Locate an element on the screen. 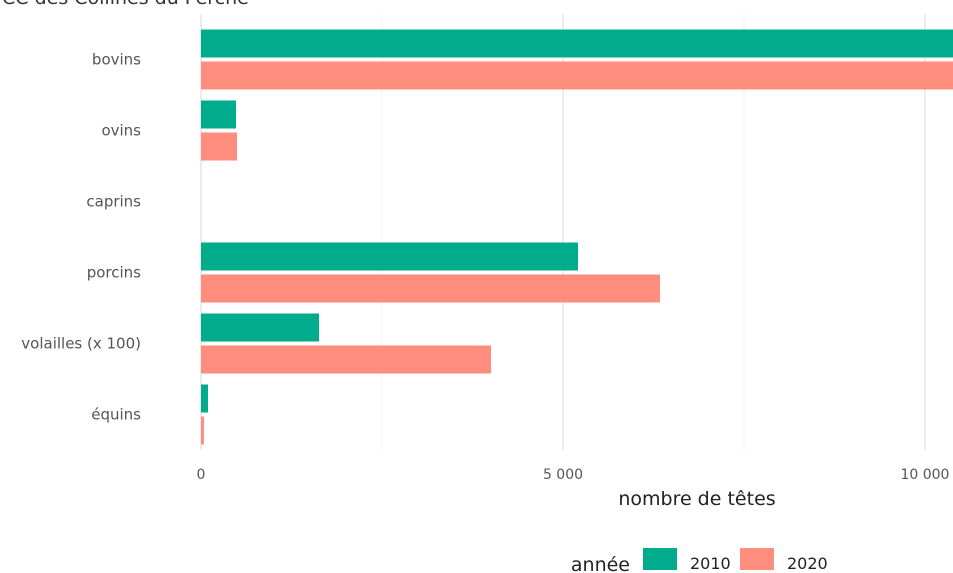  x-axis-title: nombre de têtes is located at coordinates (696, 499).